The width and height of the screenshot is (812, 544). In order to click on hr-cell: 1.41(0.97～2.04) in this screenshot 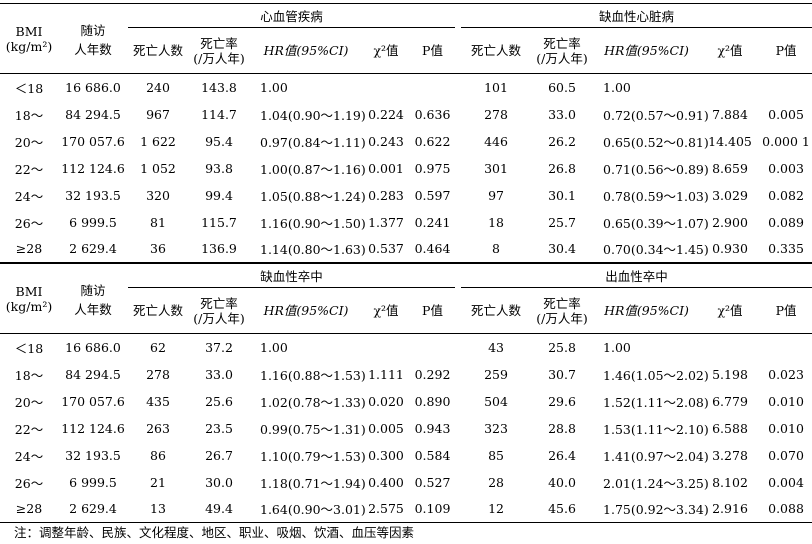, I will do `click(656, 456)`.